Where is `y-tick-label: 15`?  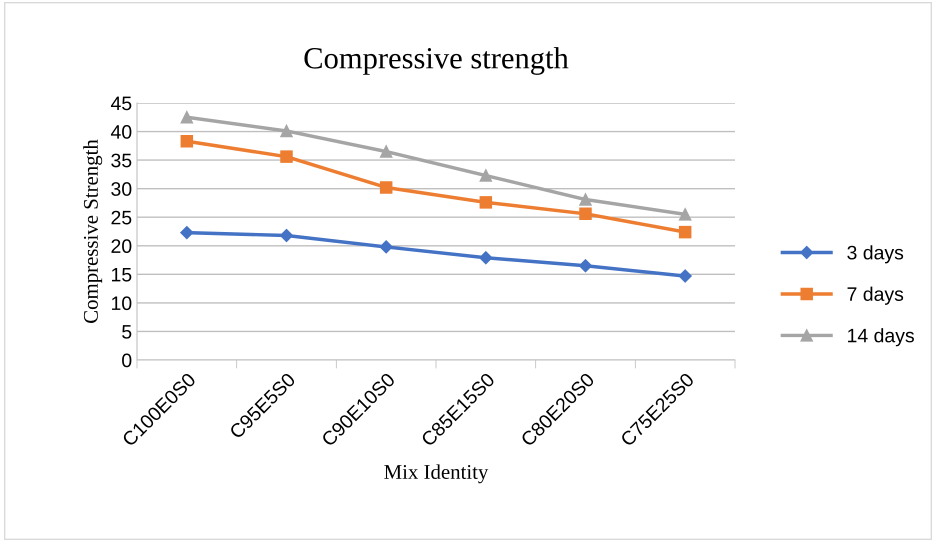
y-tick-label: 15 is located at coordinates (122, 275).